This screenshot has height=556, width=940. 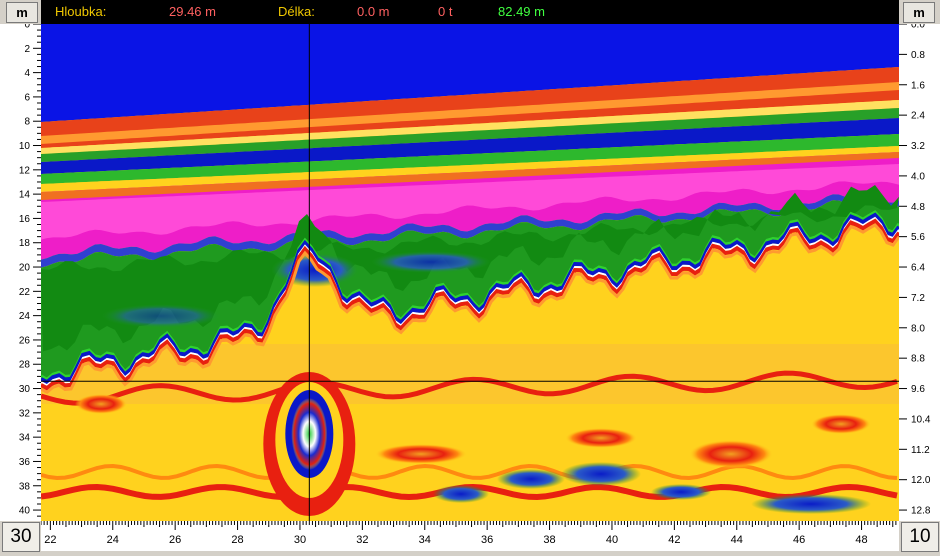 I want to click on depth-tick-label: 26, so click(x=25, y=340).